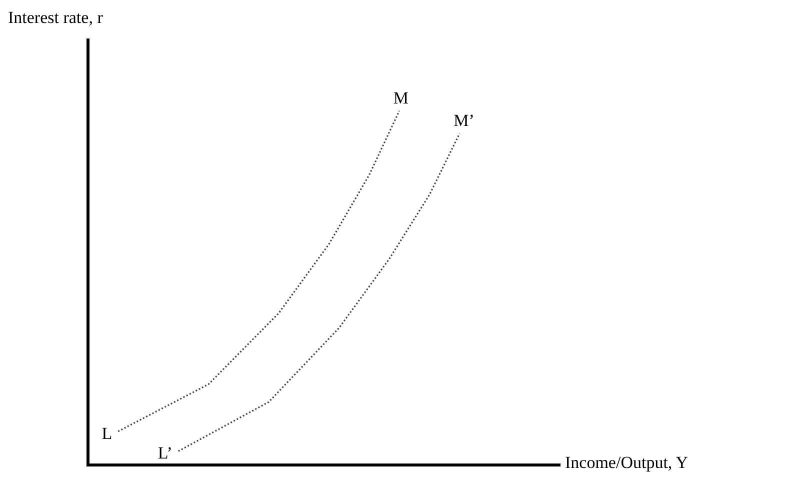 This screenshot has width=786, height=481. I want to click on annotation: L’, so click(165, 453).